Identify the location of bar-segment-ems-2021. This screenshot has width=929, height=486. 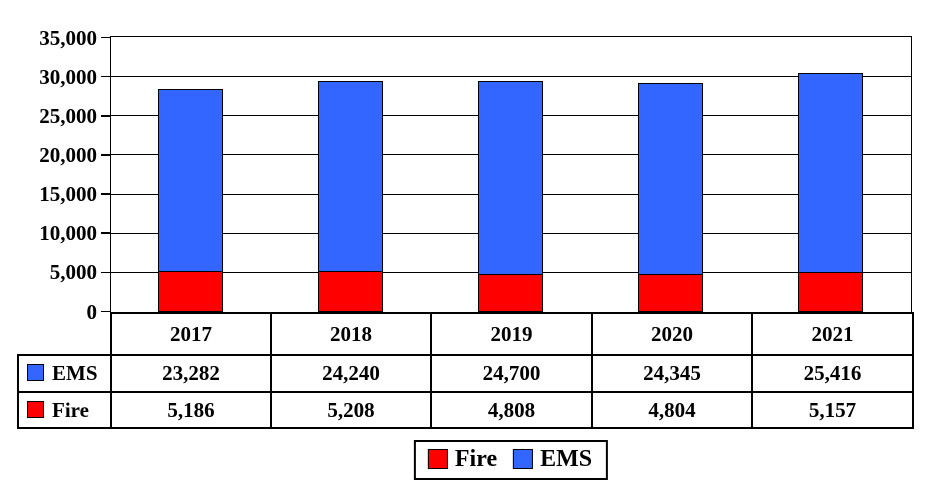
(830, 173).